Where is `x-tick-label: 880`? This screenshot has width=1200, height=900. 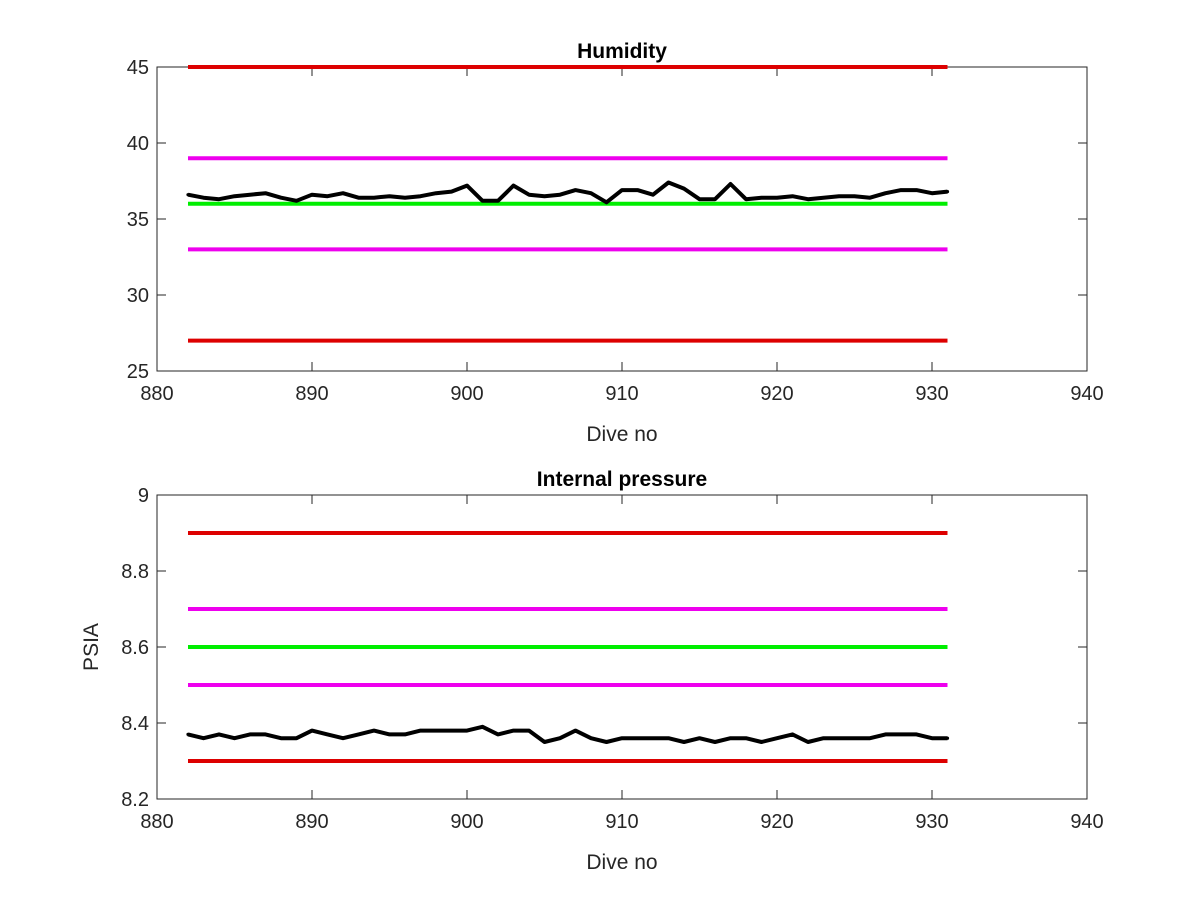 x-tick-label: 880 is located at coordinates (156, 822).